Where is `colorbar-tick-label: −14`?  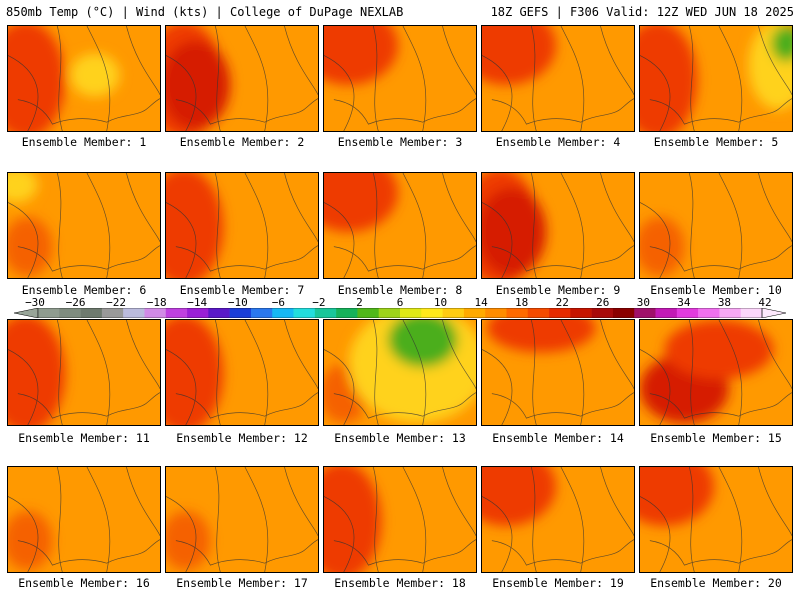 colorbar-tick-label: −14 is located at coordinates (197, 302).